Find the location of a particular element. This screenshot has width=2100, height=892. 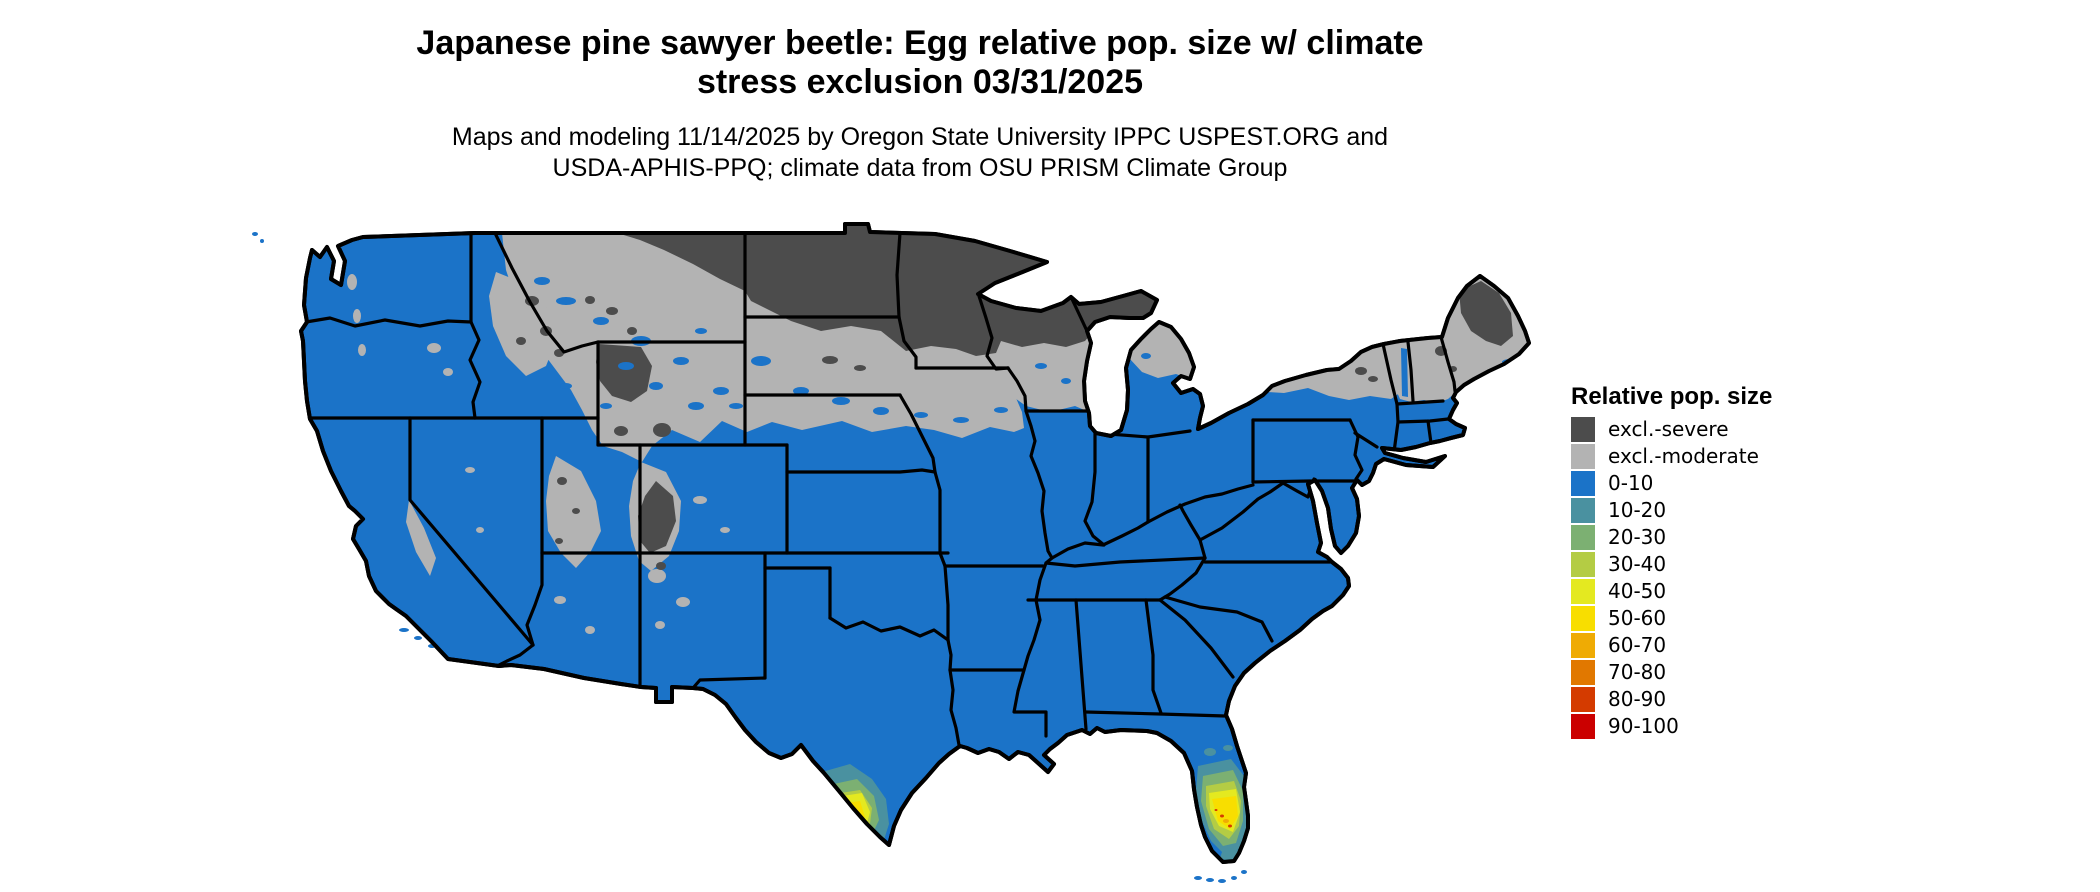

legend-item: 80-90 is located at coordinates (1701, 699).